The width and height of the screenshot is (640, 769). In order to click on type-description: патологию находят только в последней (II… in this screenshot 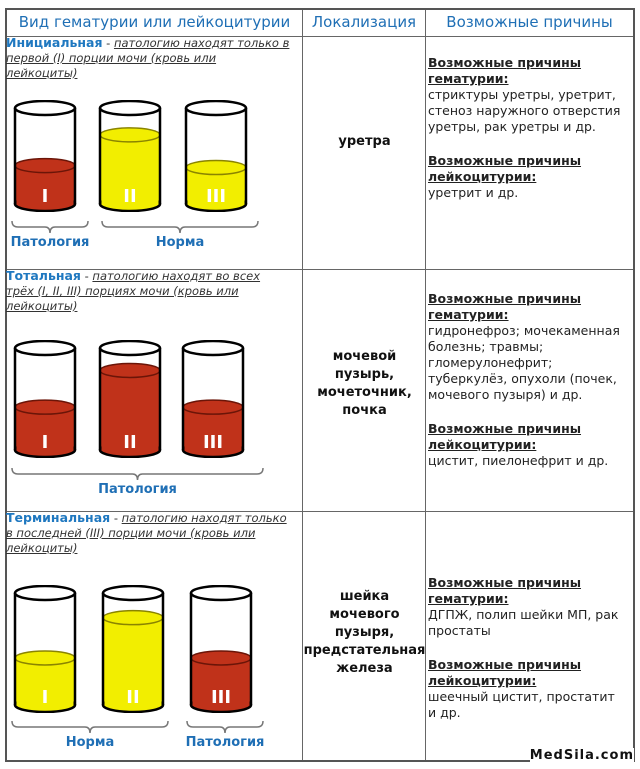, I will do `click(146, 533)`.